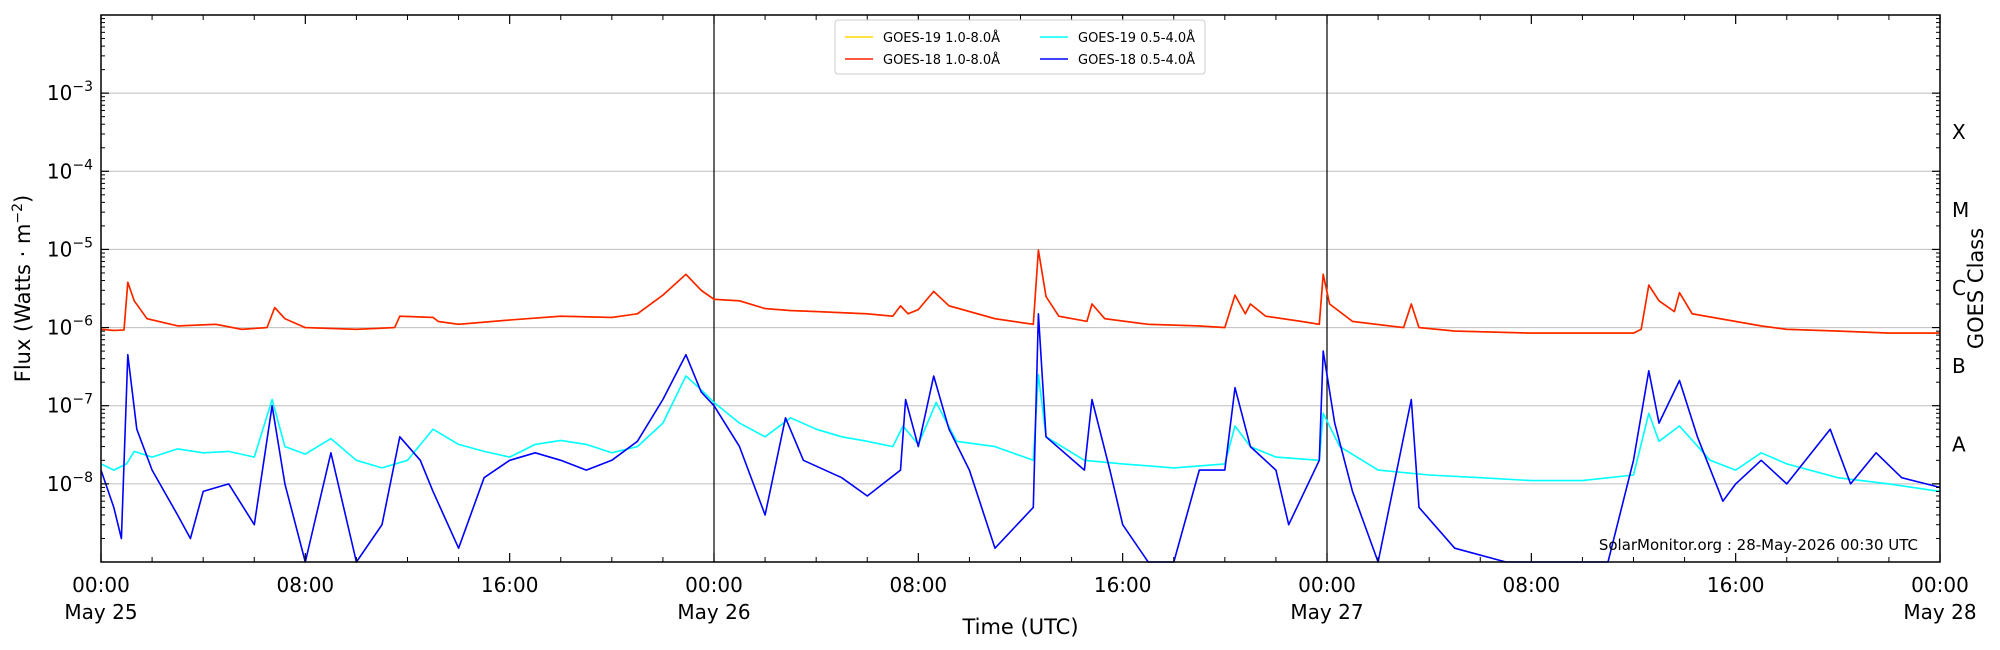  I want to click on goes-class-label: M, so click(1960, 210).